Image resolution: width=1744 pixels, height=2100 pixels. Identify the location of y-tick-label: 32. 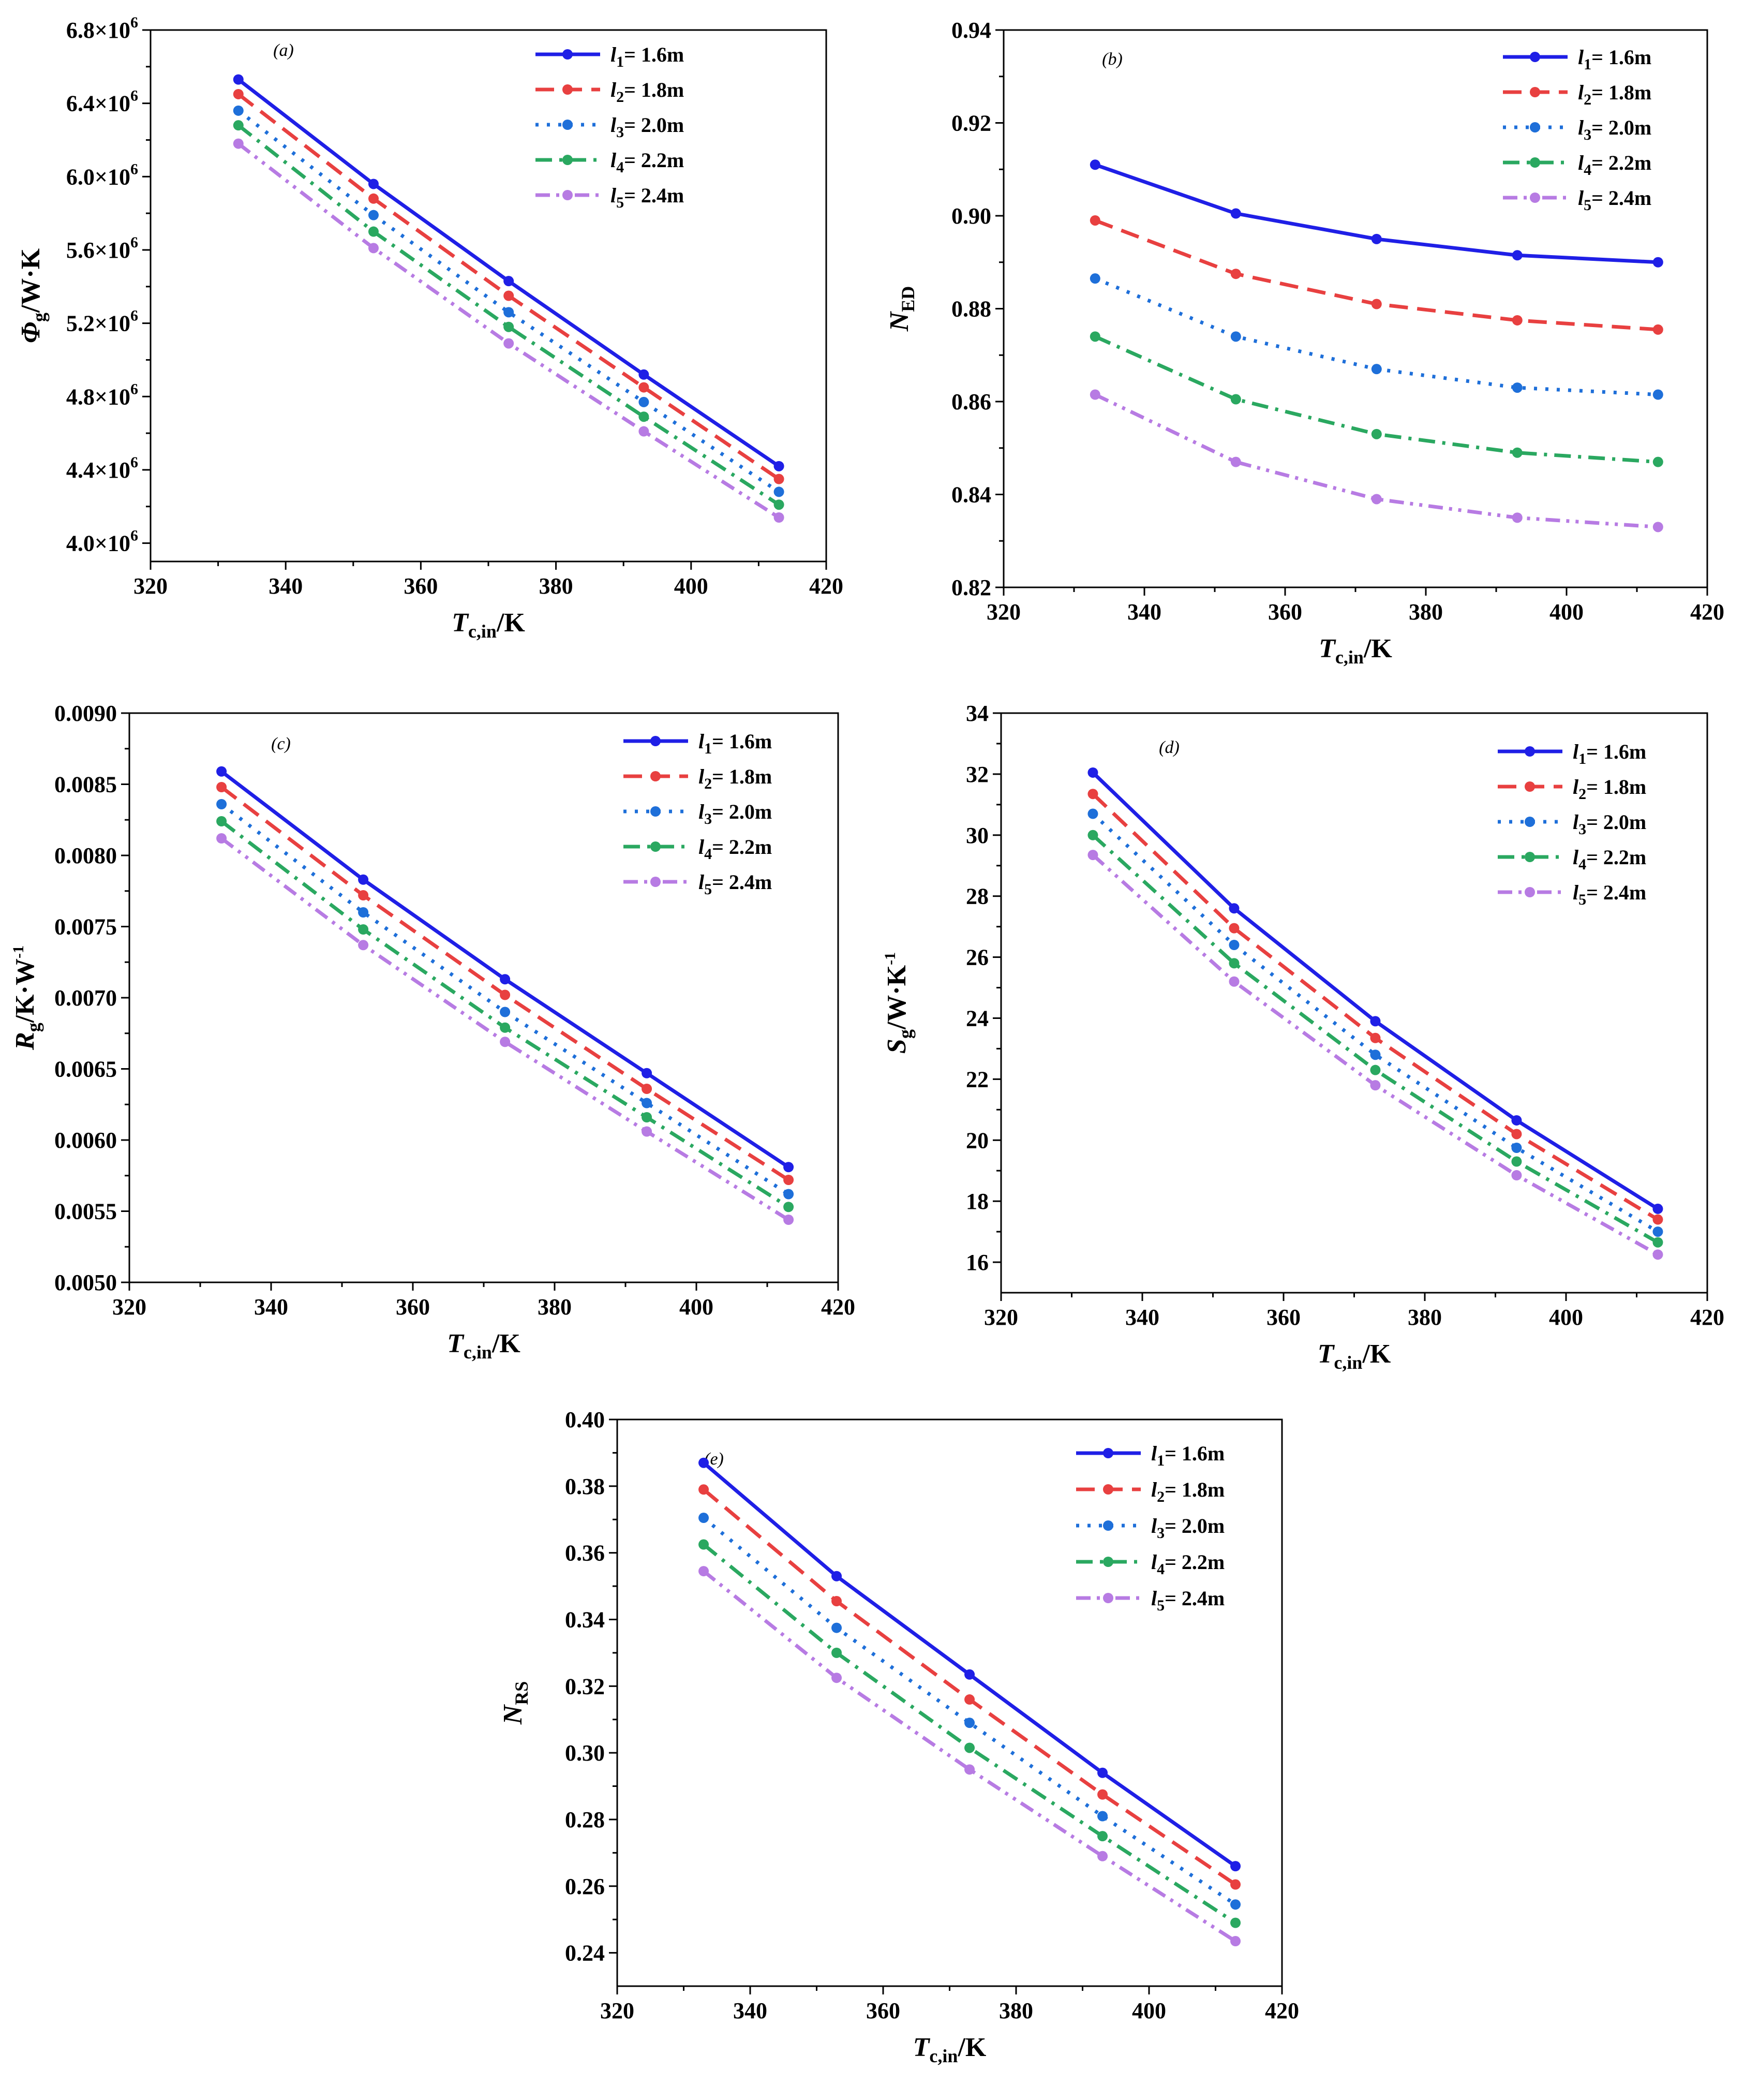
(977, 774).